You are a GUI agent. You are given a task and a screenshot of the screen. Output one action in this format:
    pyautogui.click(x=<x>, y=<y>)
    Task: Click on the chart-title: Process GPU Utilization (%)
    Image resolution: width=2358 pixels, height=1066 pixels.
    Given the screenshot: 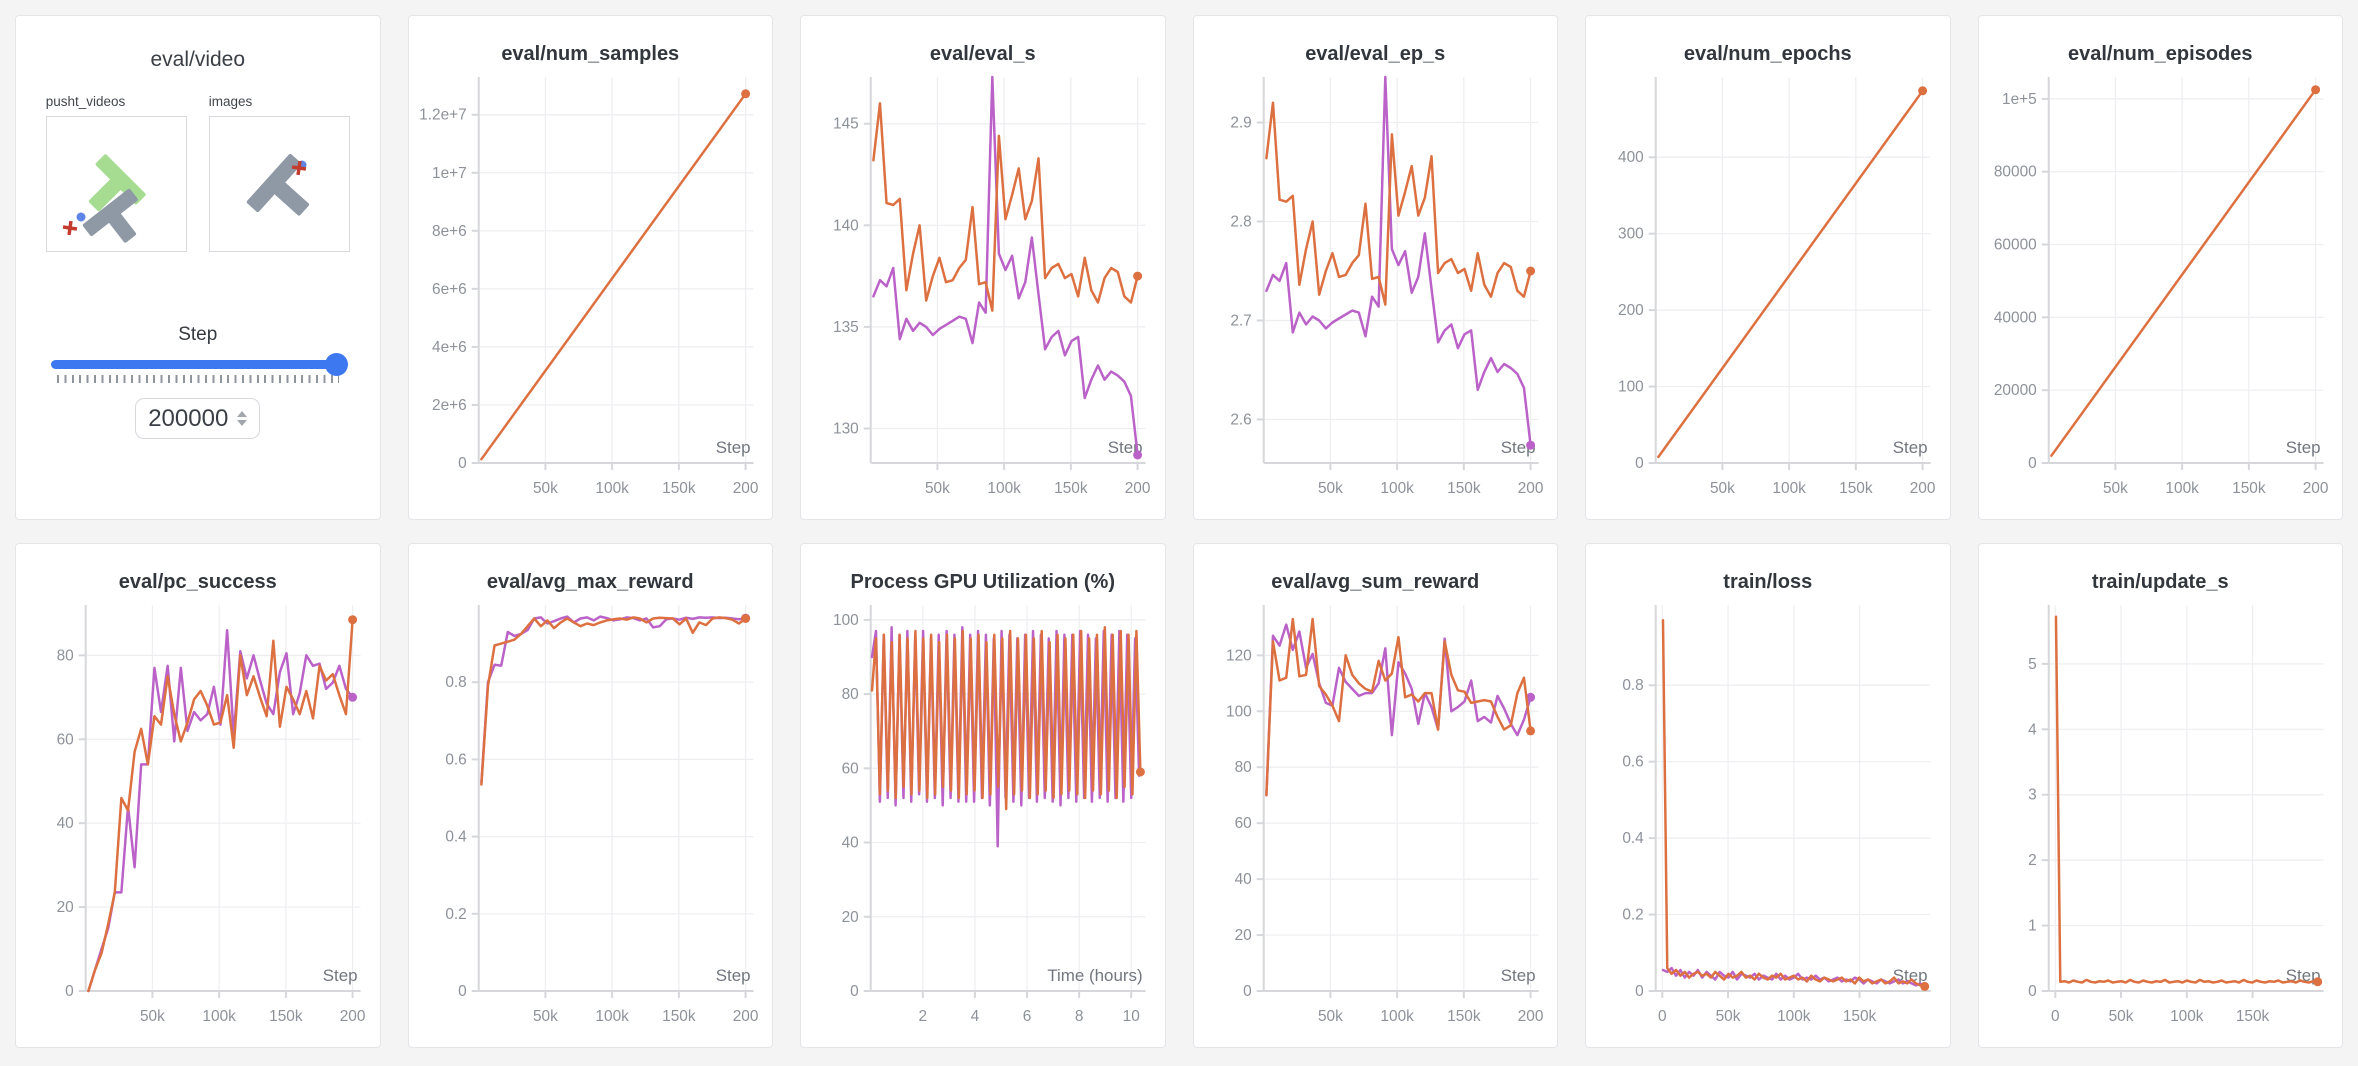 What is the action you would take?
    pyautogui.click(x=983, y=582)
    